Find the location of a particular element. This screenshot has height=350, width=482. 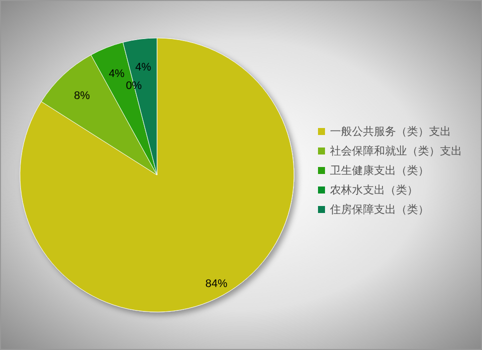

legend-label: 农林水支出（类） is located at coordinates (374, 190).